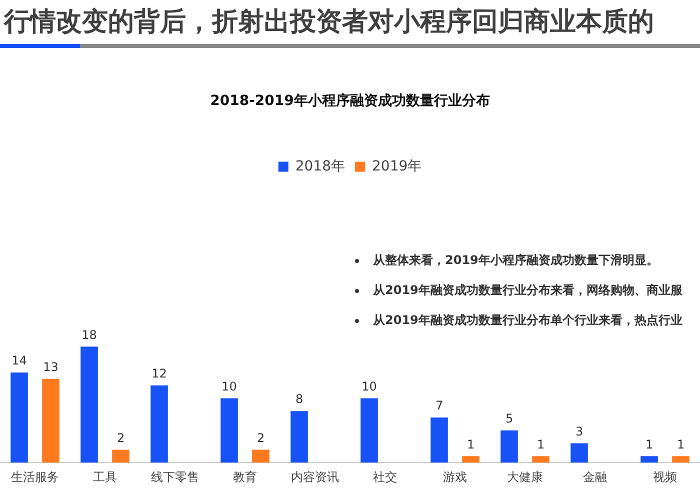  What do you see at coordinates (299, 399) in the screenshot?
I see `data-label: 8` at bounding box center [299, 399].